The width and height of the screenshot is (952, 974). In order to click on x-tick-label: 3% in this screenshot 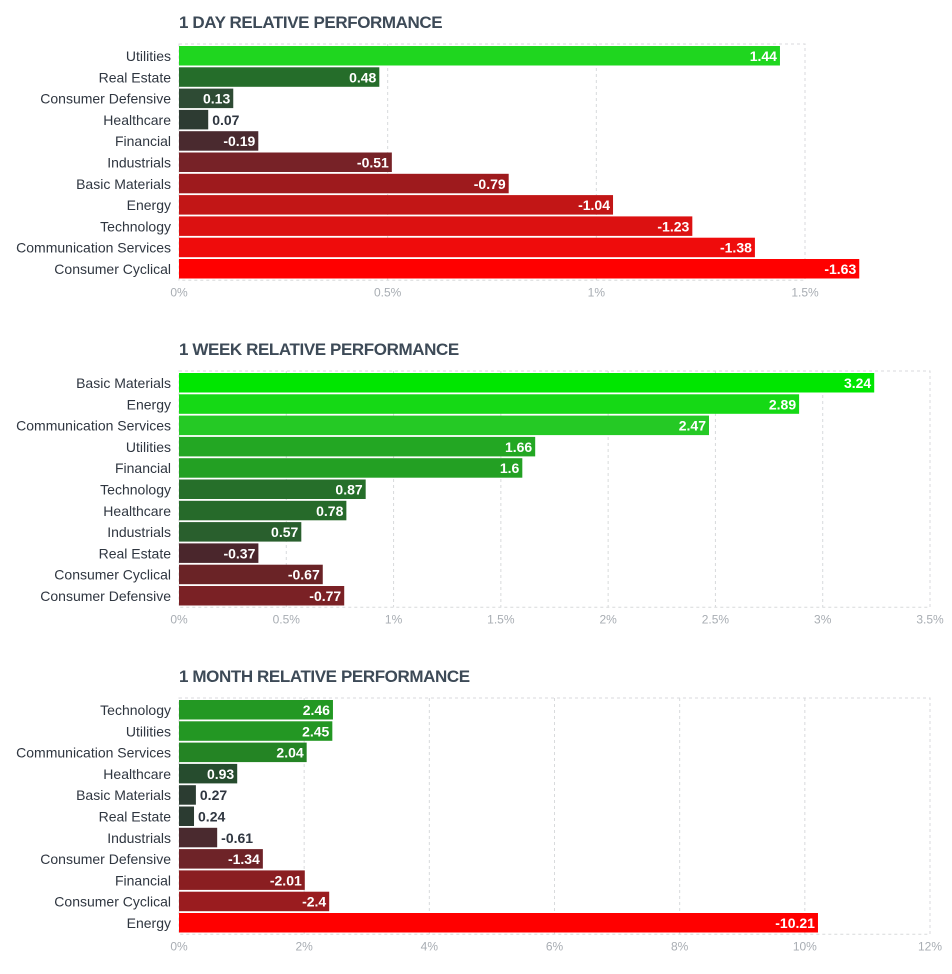, I will do `click(823, 619)`.